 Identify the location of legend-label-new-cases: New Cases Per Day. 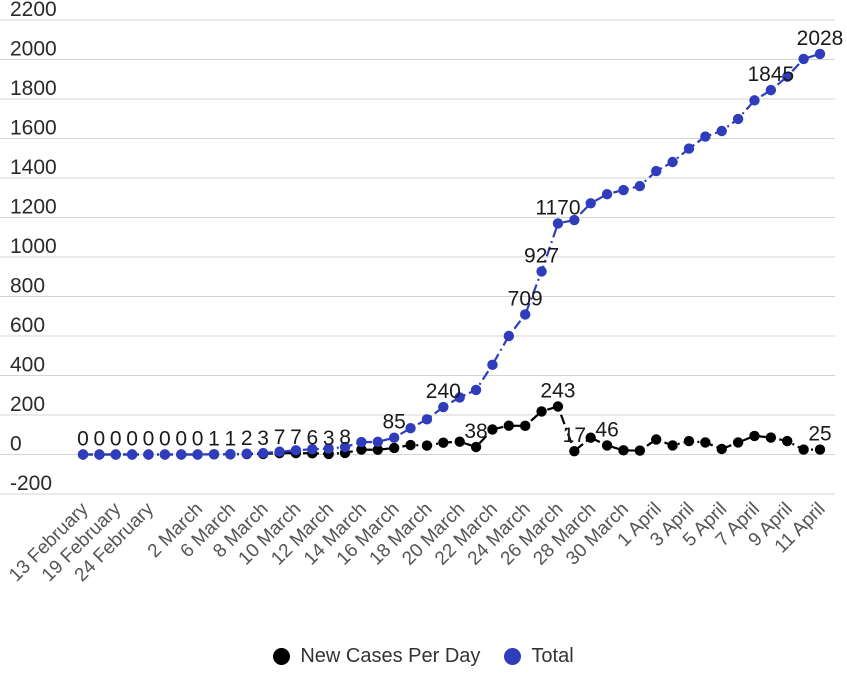
(390, 656).